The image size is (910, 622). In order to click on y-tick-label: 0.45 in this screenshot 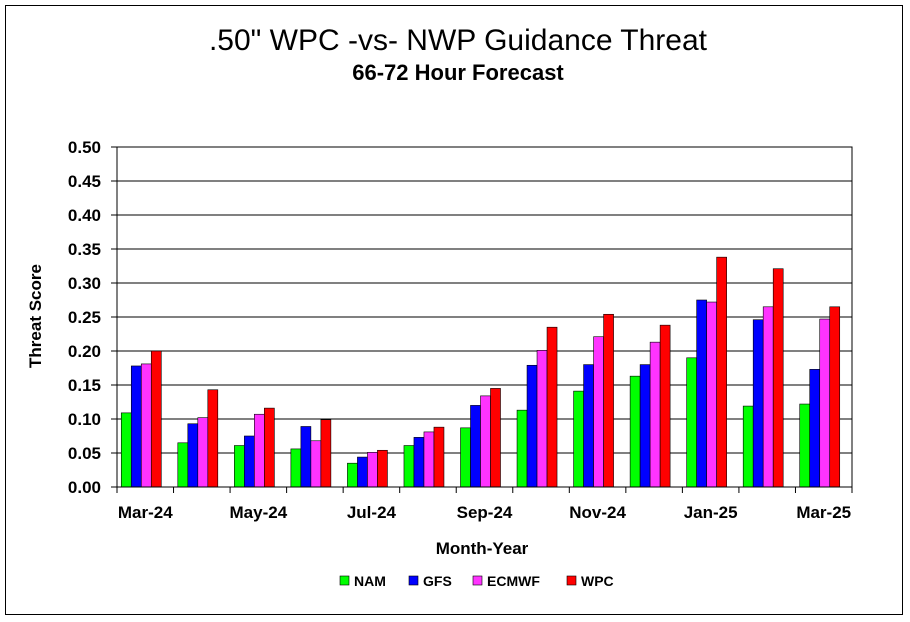, I will do `click(84, 181)`.